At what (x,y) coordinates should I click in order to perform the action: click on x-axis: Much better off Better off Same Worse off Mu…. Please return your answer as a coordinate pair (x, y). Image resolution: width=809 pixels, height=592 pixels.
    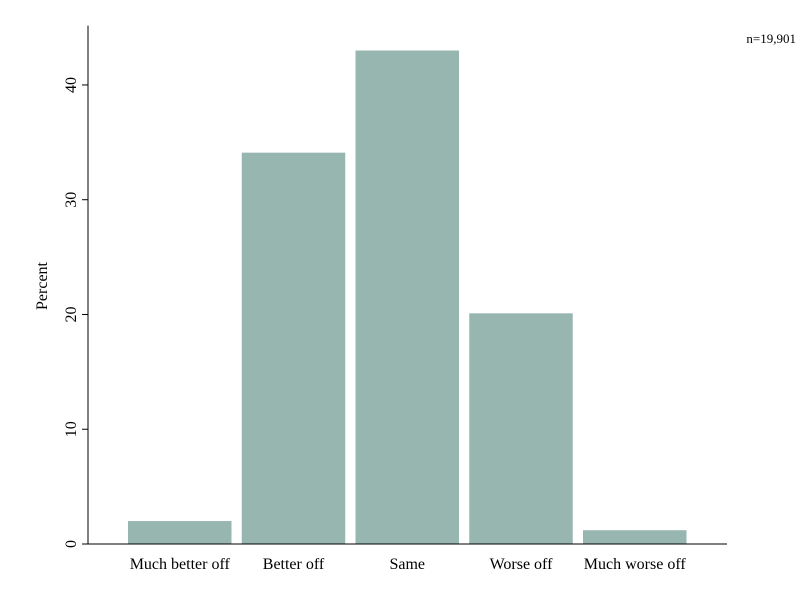
    Looking at the image, I should click on (407, 558).